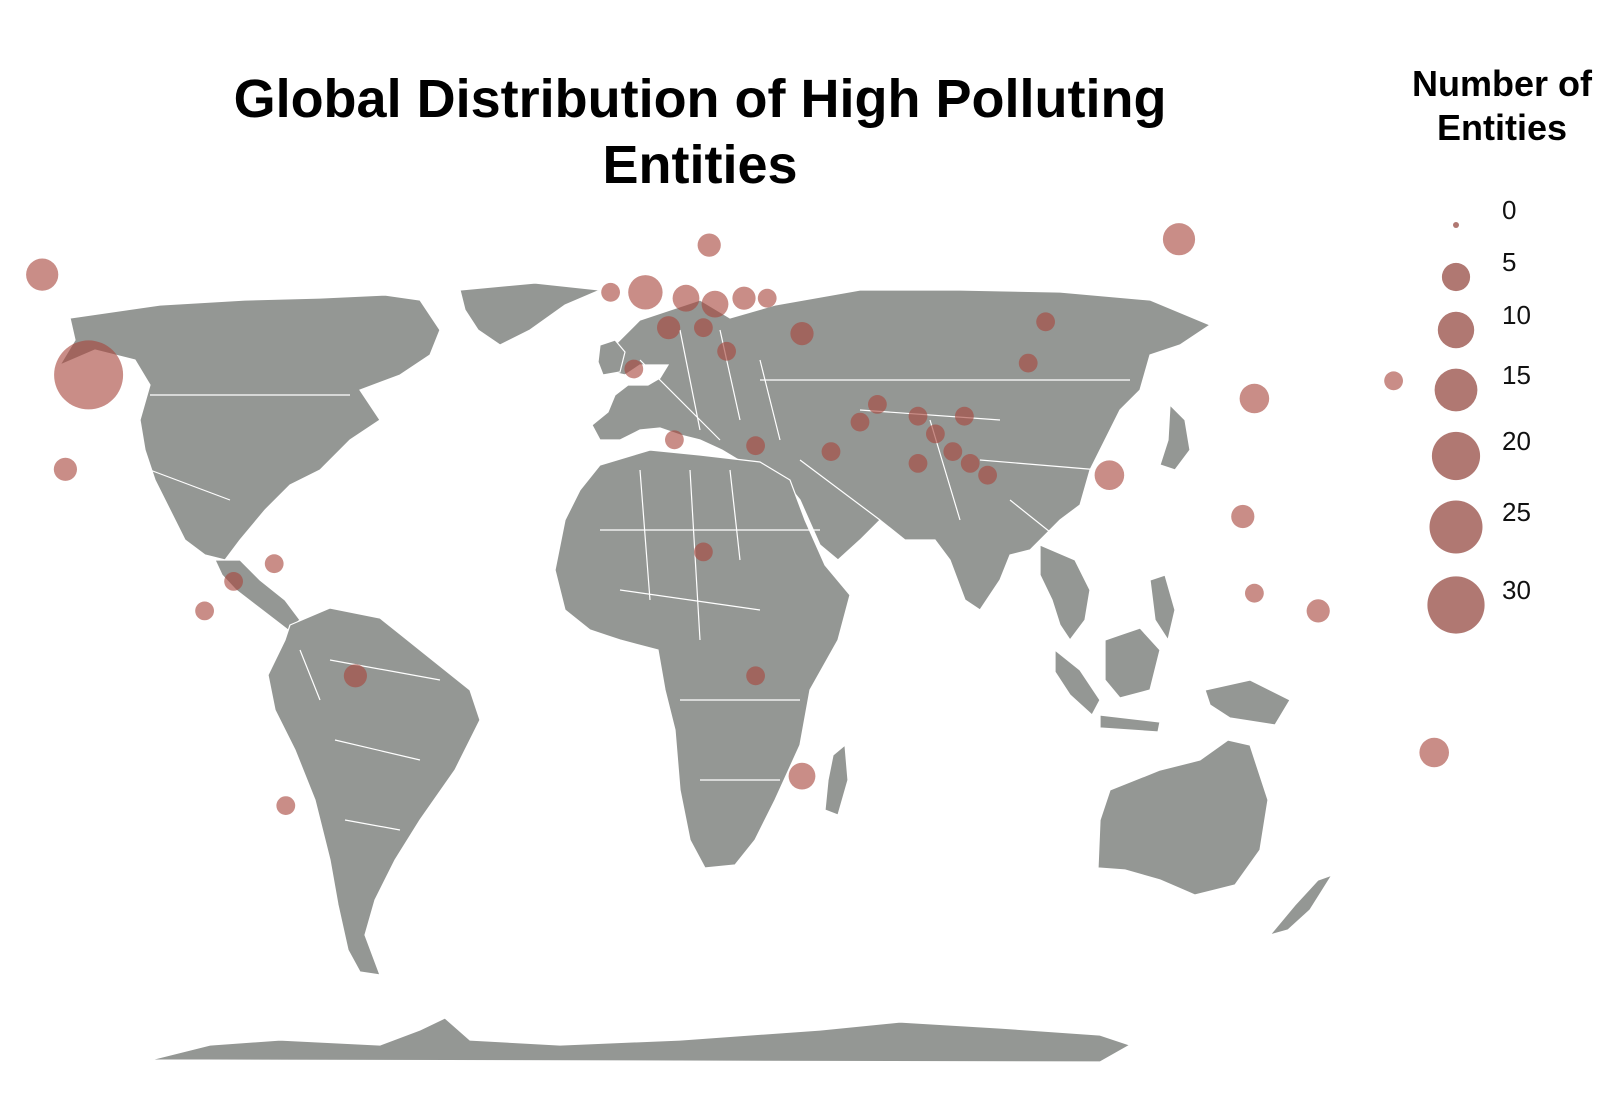 The height and width of the screenshot is (1106, 1618). I want to click on legend-label-5: 5, so click(1509, 262).